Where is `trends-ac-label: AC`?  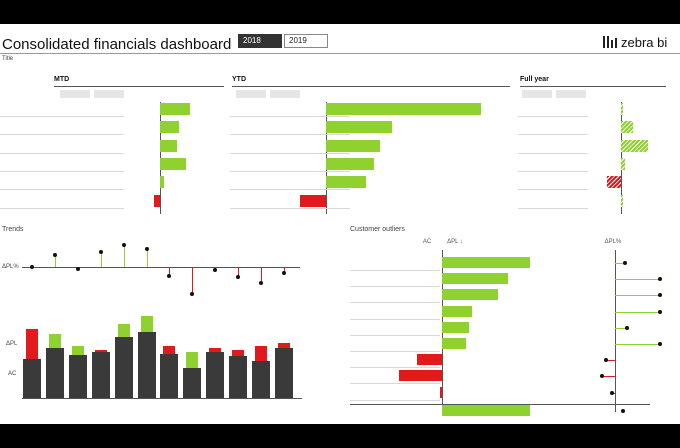
trends-ac-label: AC is located at coordinates (12, 374).